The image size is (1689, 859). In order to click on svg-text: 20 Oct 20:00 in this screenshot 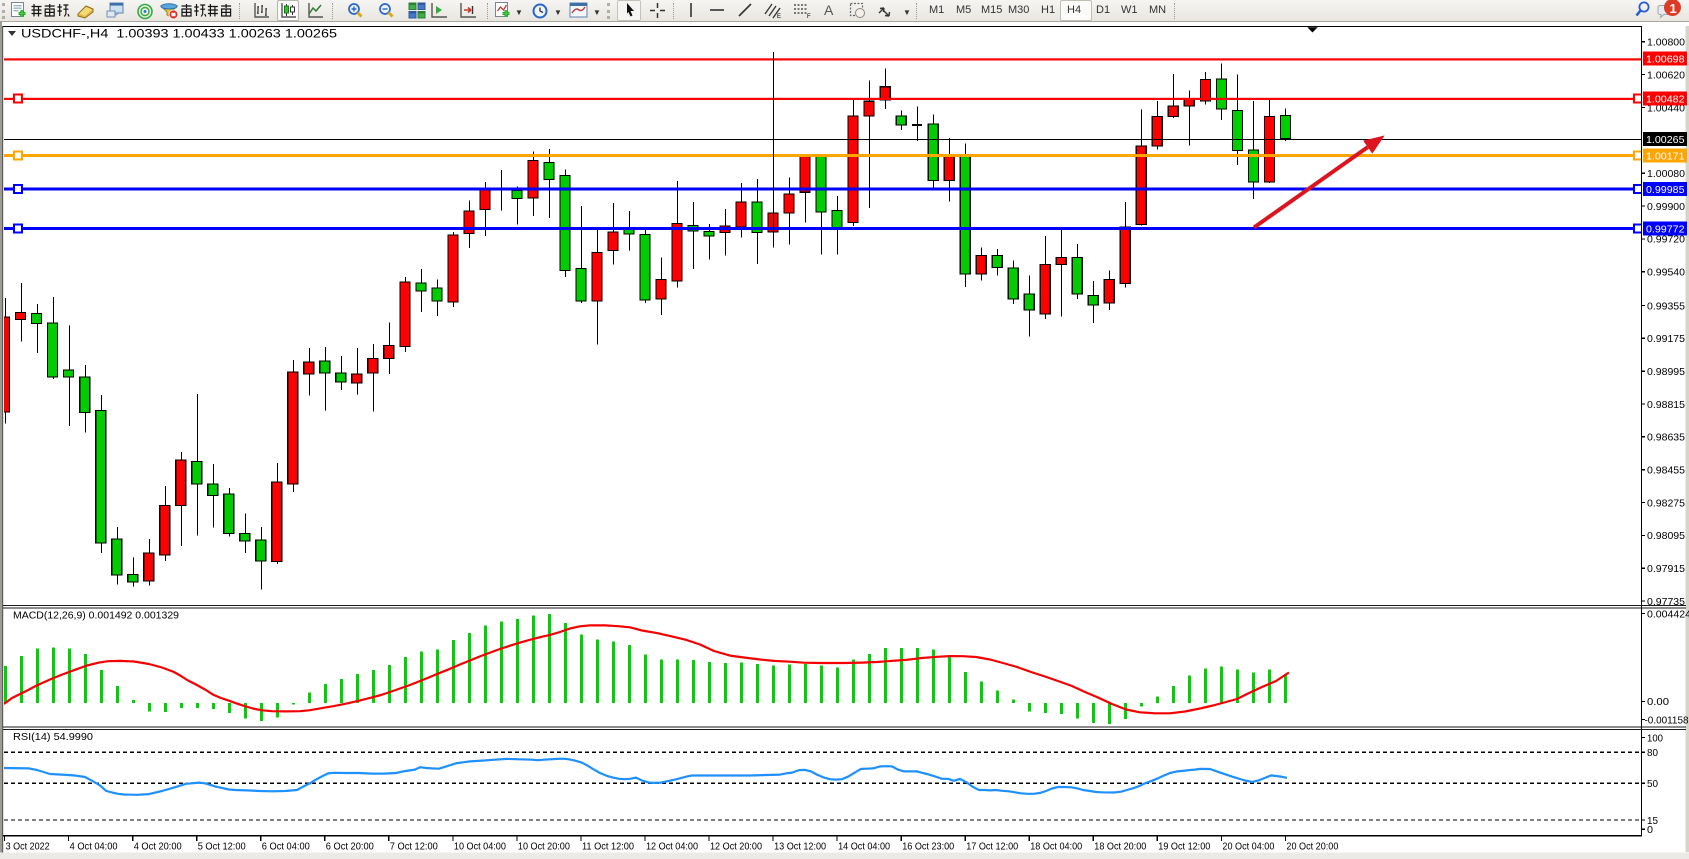, I will do `click(1312, 847)`.